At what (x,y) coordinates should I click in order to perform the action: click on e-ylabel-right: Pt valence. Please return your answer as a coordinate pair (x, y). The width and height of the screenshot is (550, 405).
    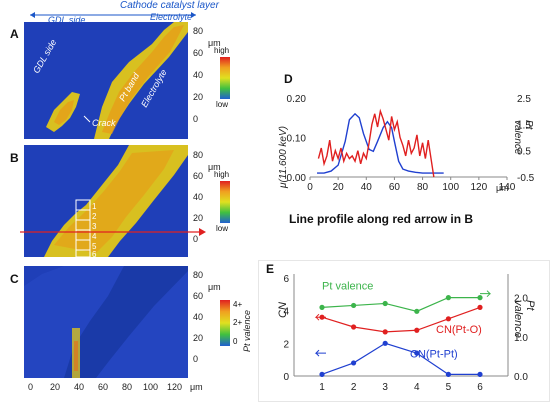
    Looking at the image, I should click on (524, 319).